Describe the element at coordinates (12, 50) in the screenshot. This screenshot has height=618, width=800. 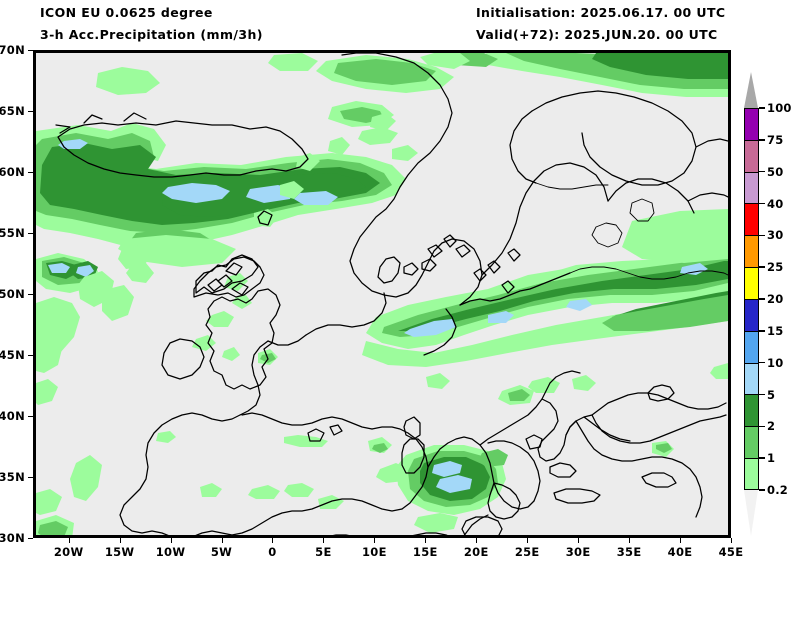
I see `y-tick-label: 70N` at that location.